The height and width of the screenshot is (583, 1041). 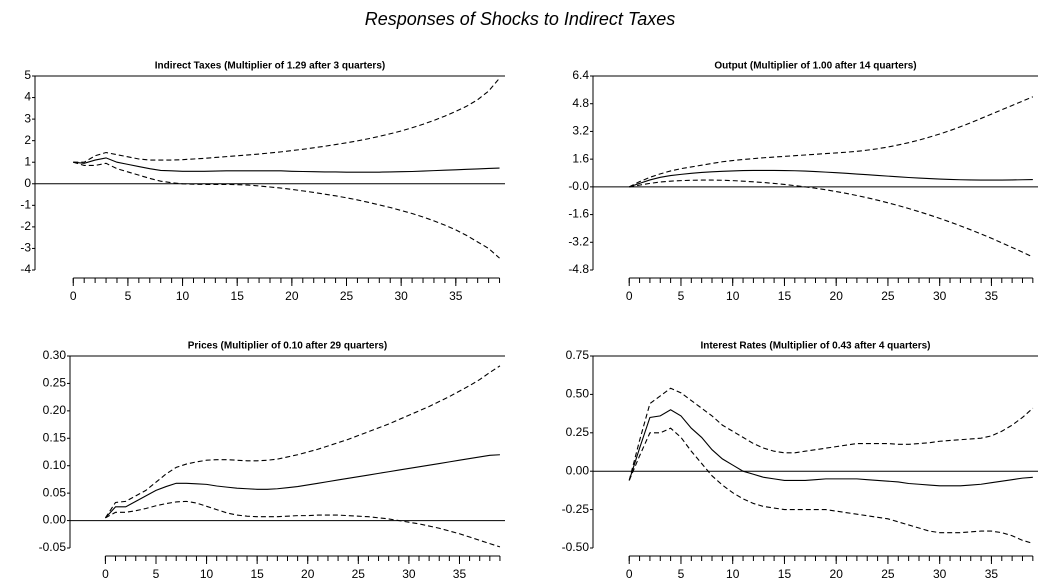 What do you see at coordinates (27, 140) in the screenshot?
I see `y-tick-label: 2` at bounding box center [27, 140].